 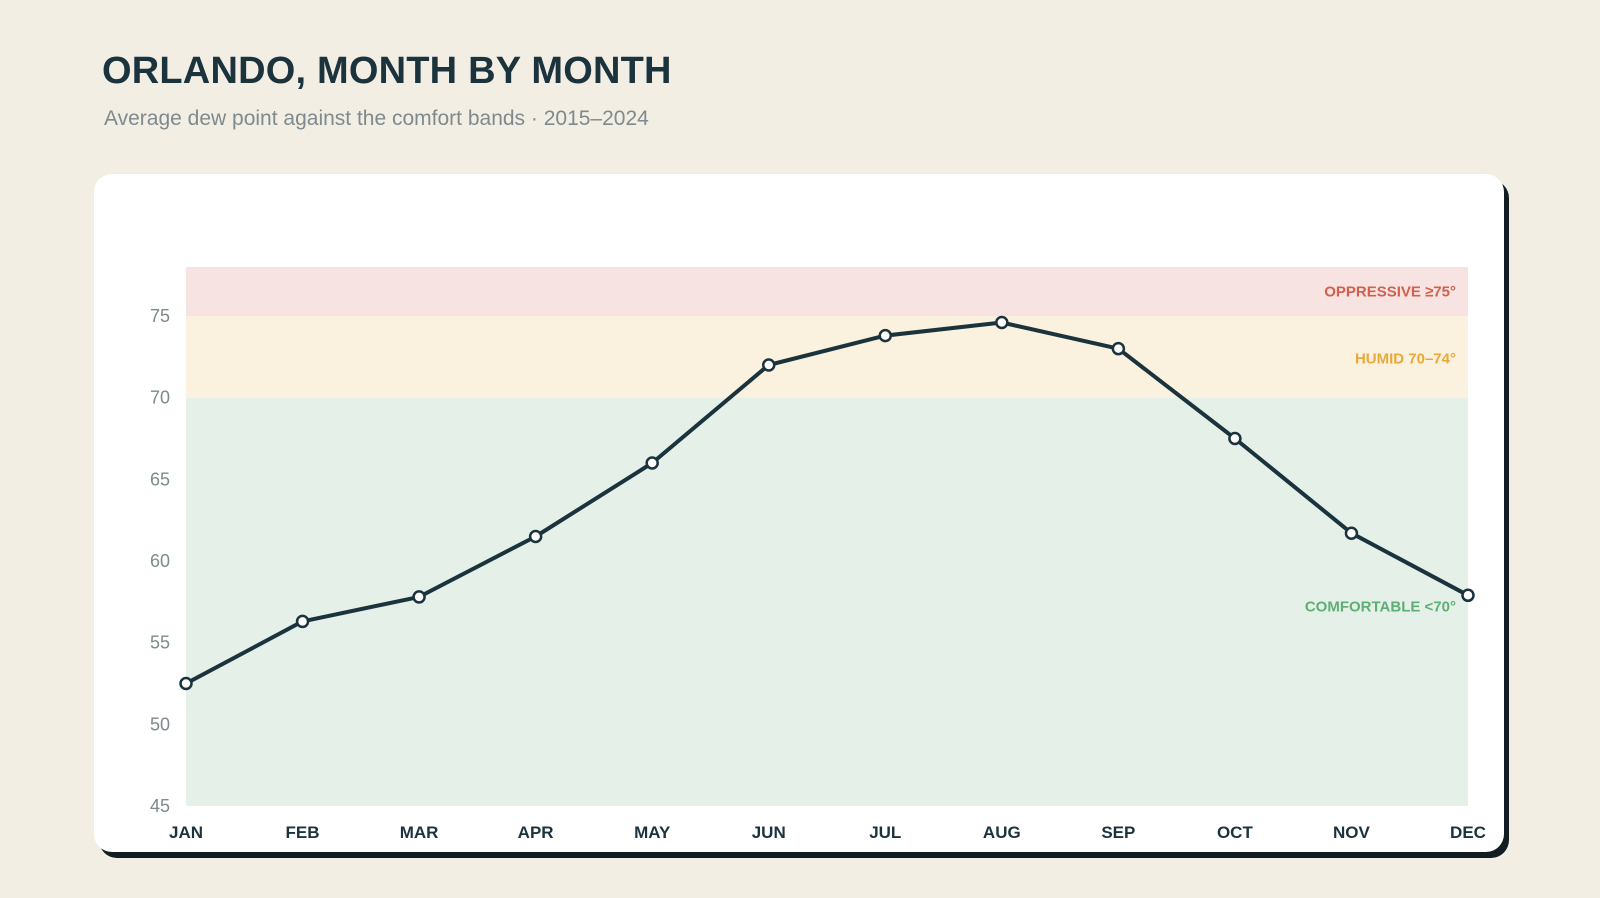 What do you see at coordinates (160, 479) in the screenshot?
I see `y-tick-label: 65` at bounding box center [160, 479].